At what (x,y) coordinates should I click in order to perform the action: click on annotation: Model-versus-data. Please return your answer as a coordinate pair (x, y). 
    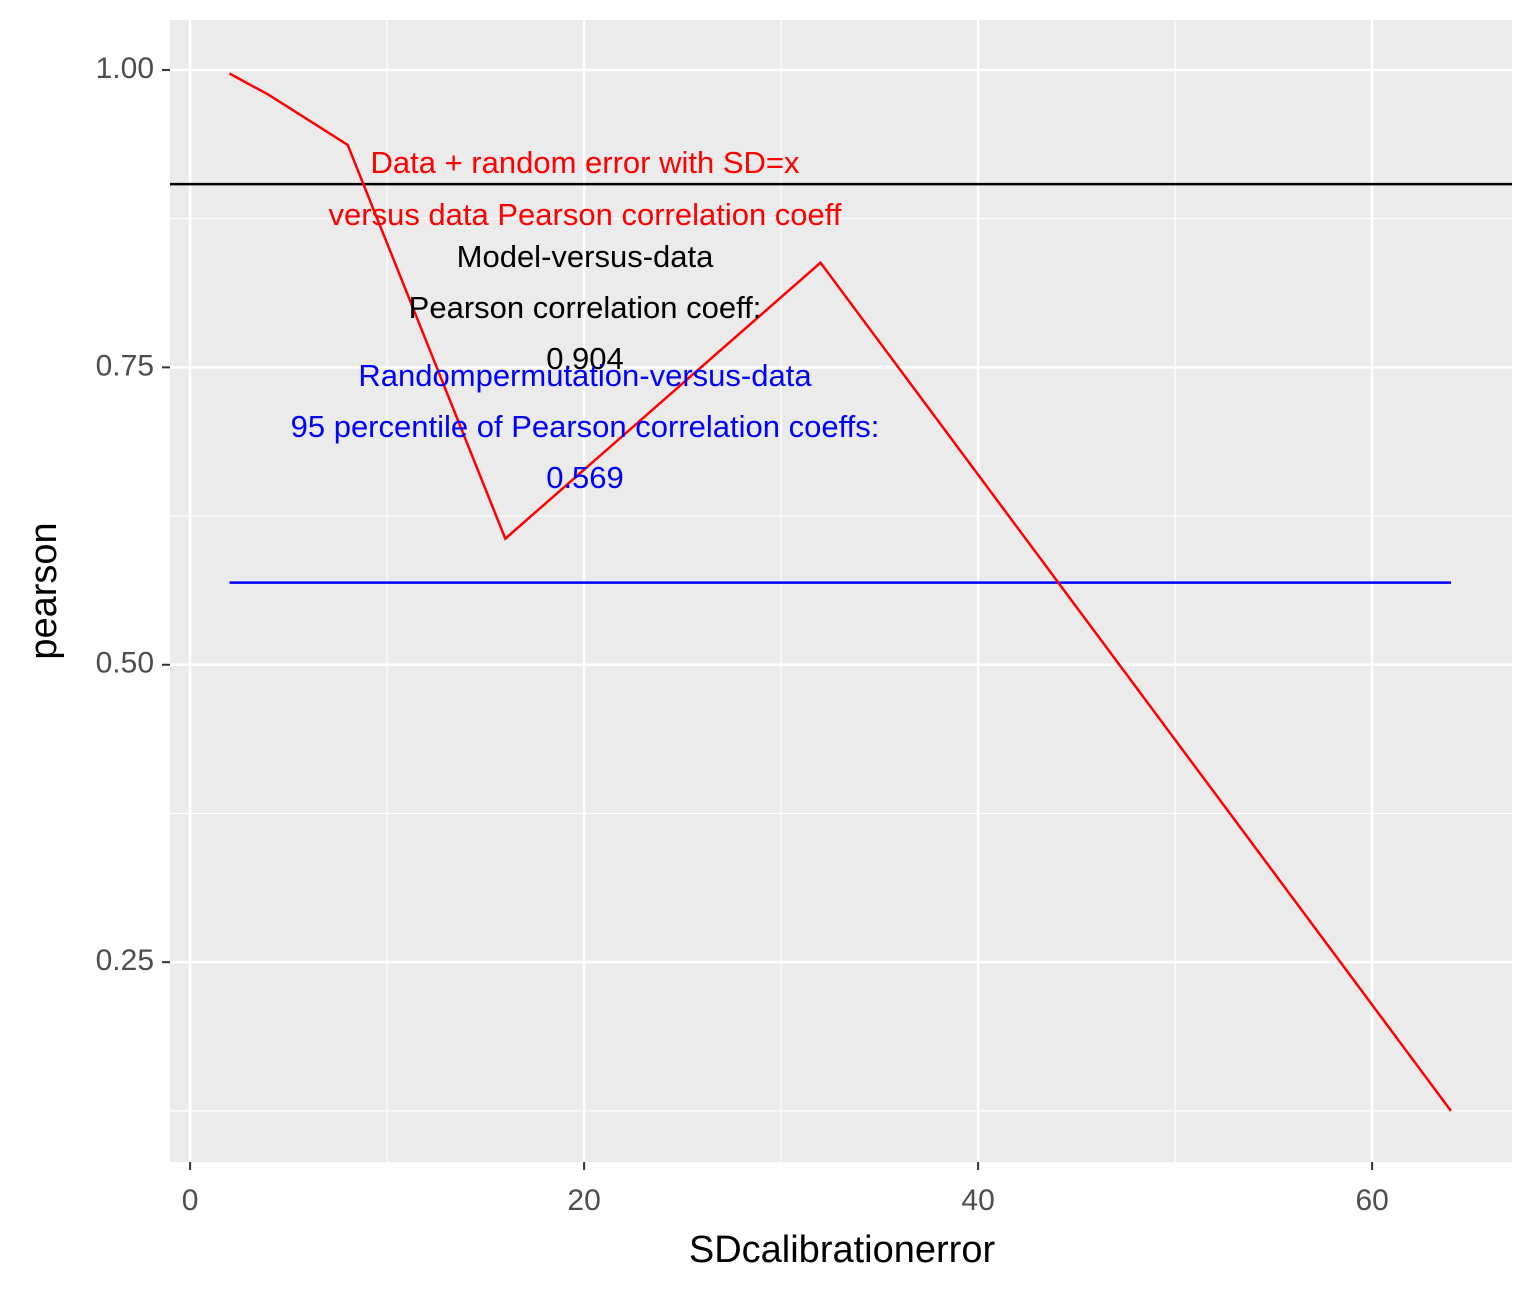
    Looking at the image, I should click on (585, 256).